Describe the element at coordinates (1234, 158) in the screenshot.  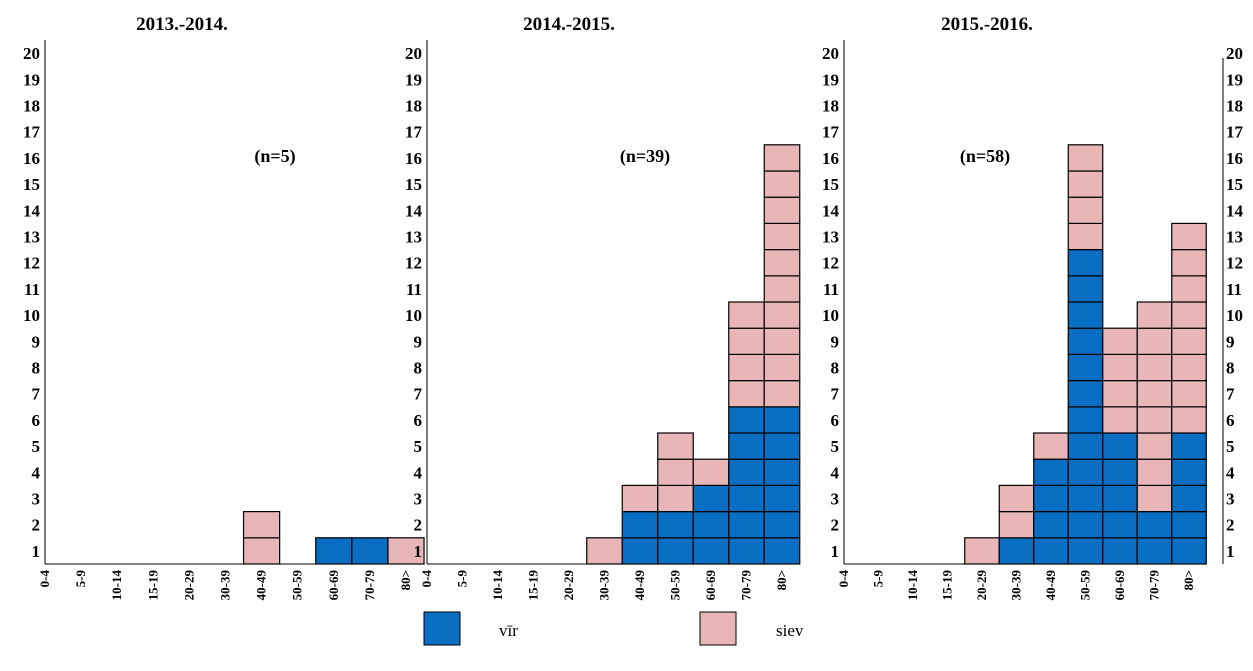
I see `right-y-tick-label: 16` at that location.